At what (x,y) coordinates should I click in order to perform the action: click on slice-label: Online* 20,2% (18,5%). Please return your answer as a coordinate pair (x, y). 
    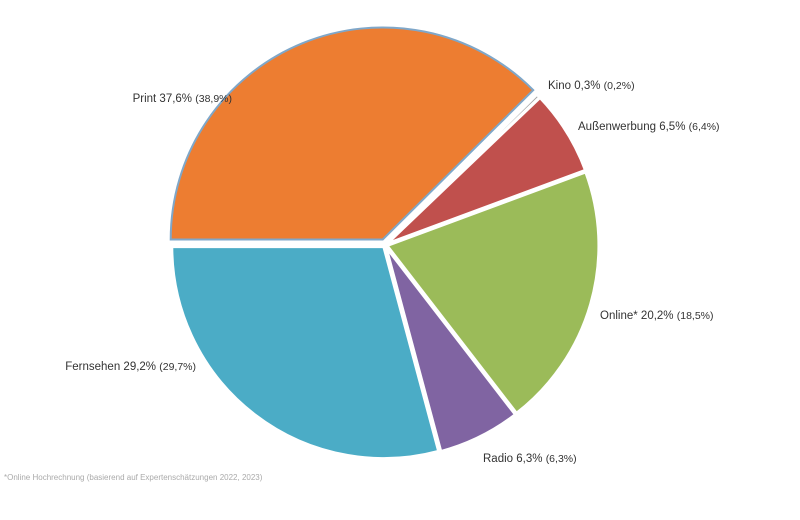
    Looking at the image, I should click on (657, 316).